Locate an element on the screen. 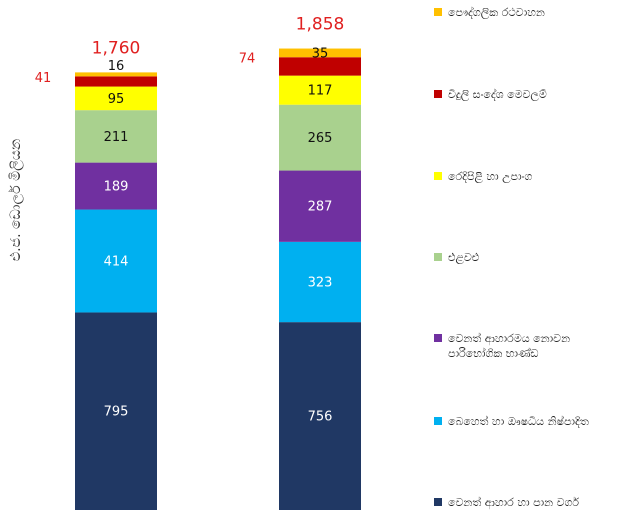  legend-item: එළවළු is located at coordinates (529, 257).